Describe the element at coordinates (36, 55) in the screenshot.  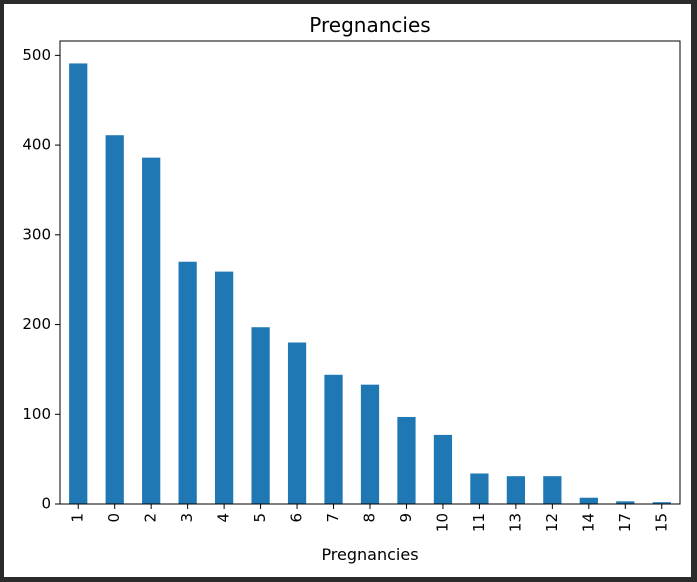
I see `y-tick-label: 500` at that location.